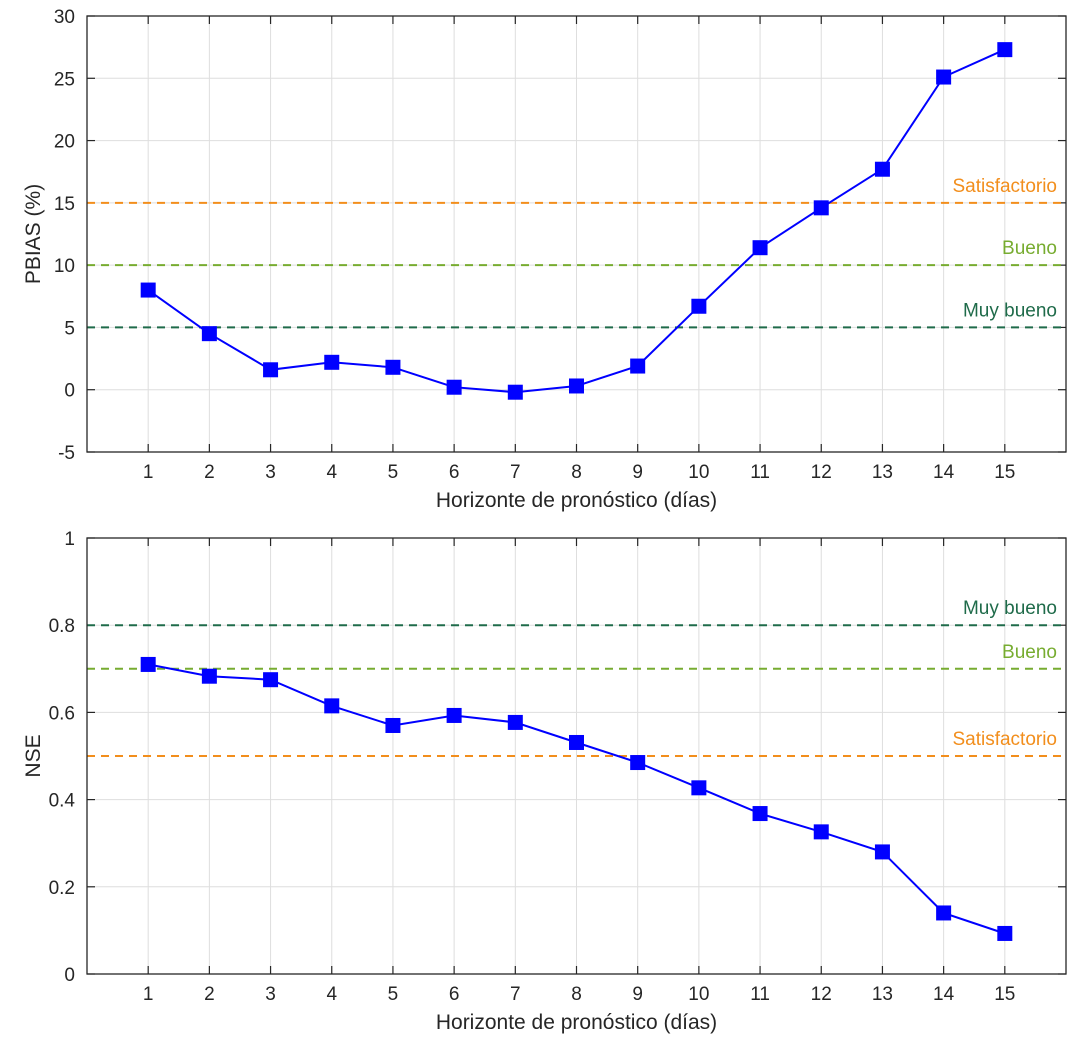 This screenshot has height=1037, width=1075. I want to click on y-tick-label: 20, so click(64, 142).